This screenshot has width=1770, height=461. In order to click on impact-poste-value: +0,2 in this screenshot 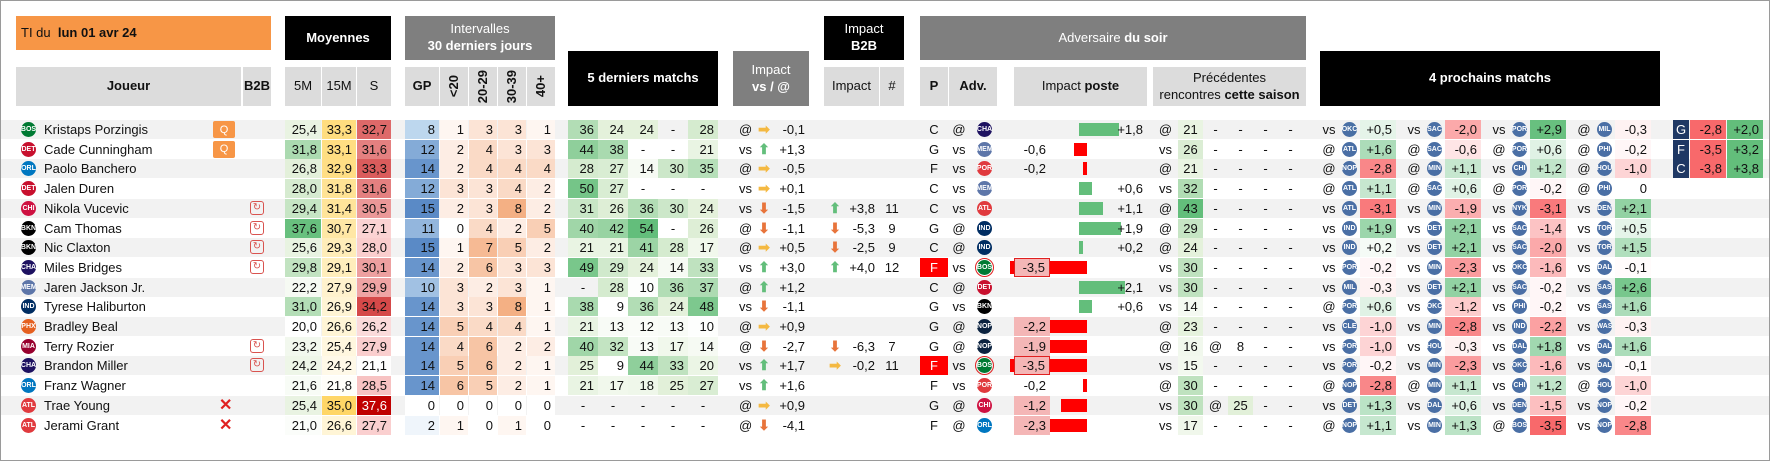, I will do `click(1130, 248)`.